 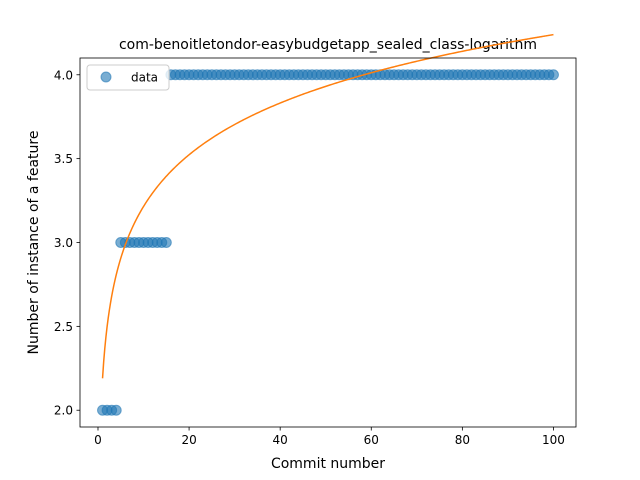 What do you see at coordinates (144, 78) in the screenshot?
I see `legend-label-data: data` at bounding box center [144, 78].